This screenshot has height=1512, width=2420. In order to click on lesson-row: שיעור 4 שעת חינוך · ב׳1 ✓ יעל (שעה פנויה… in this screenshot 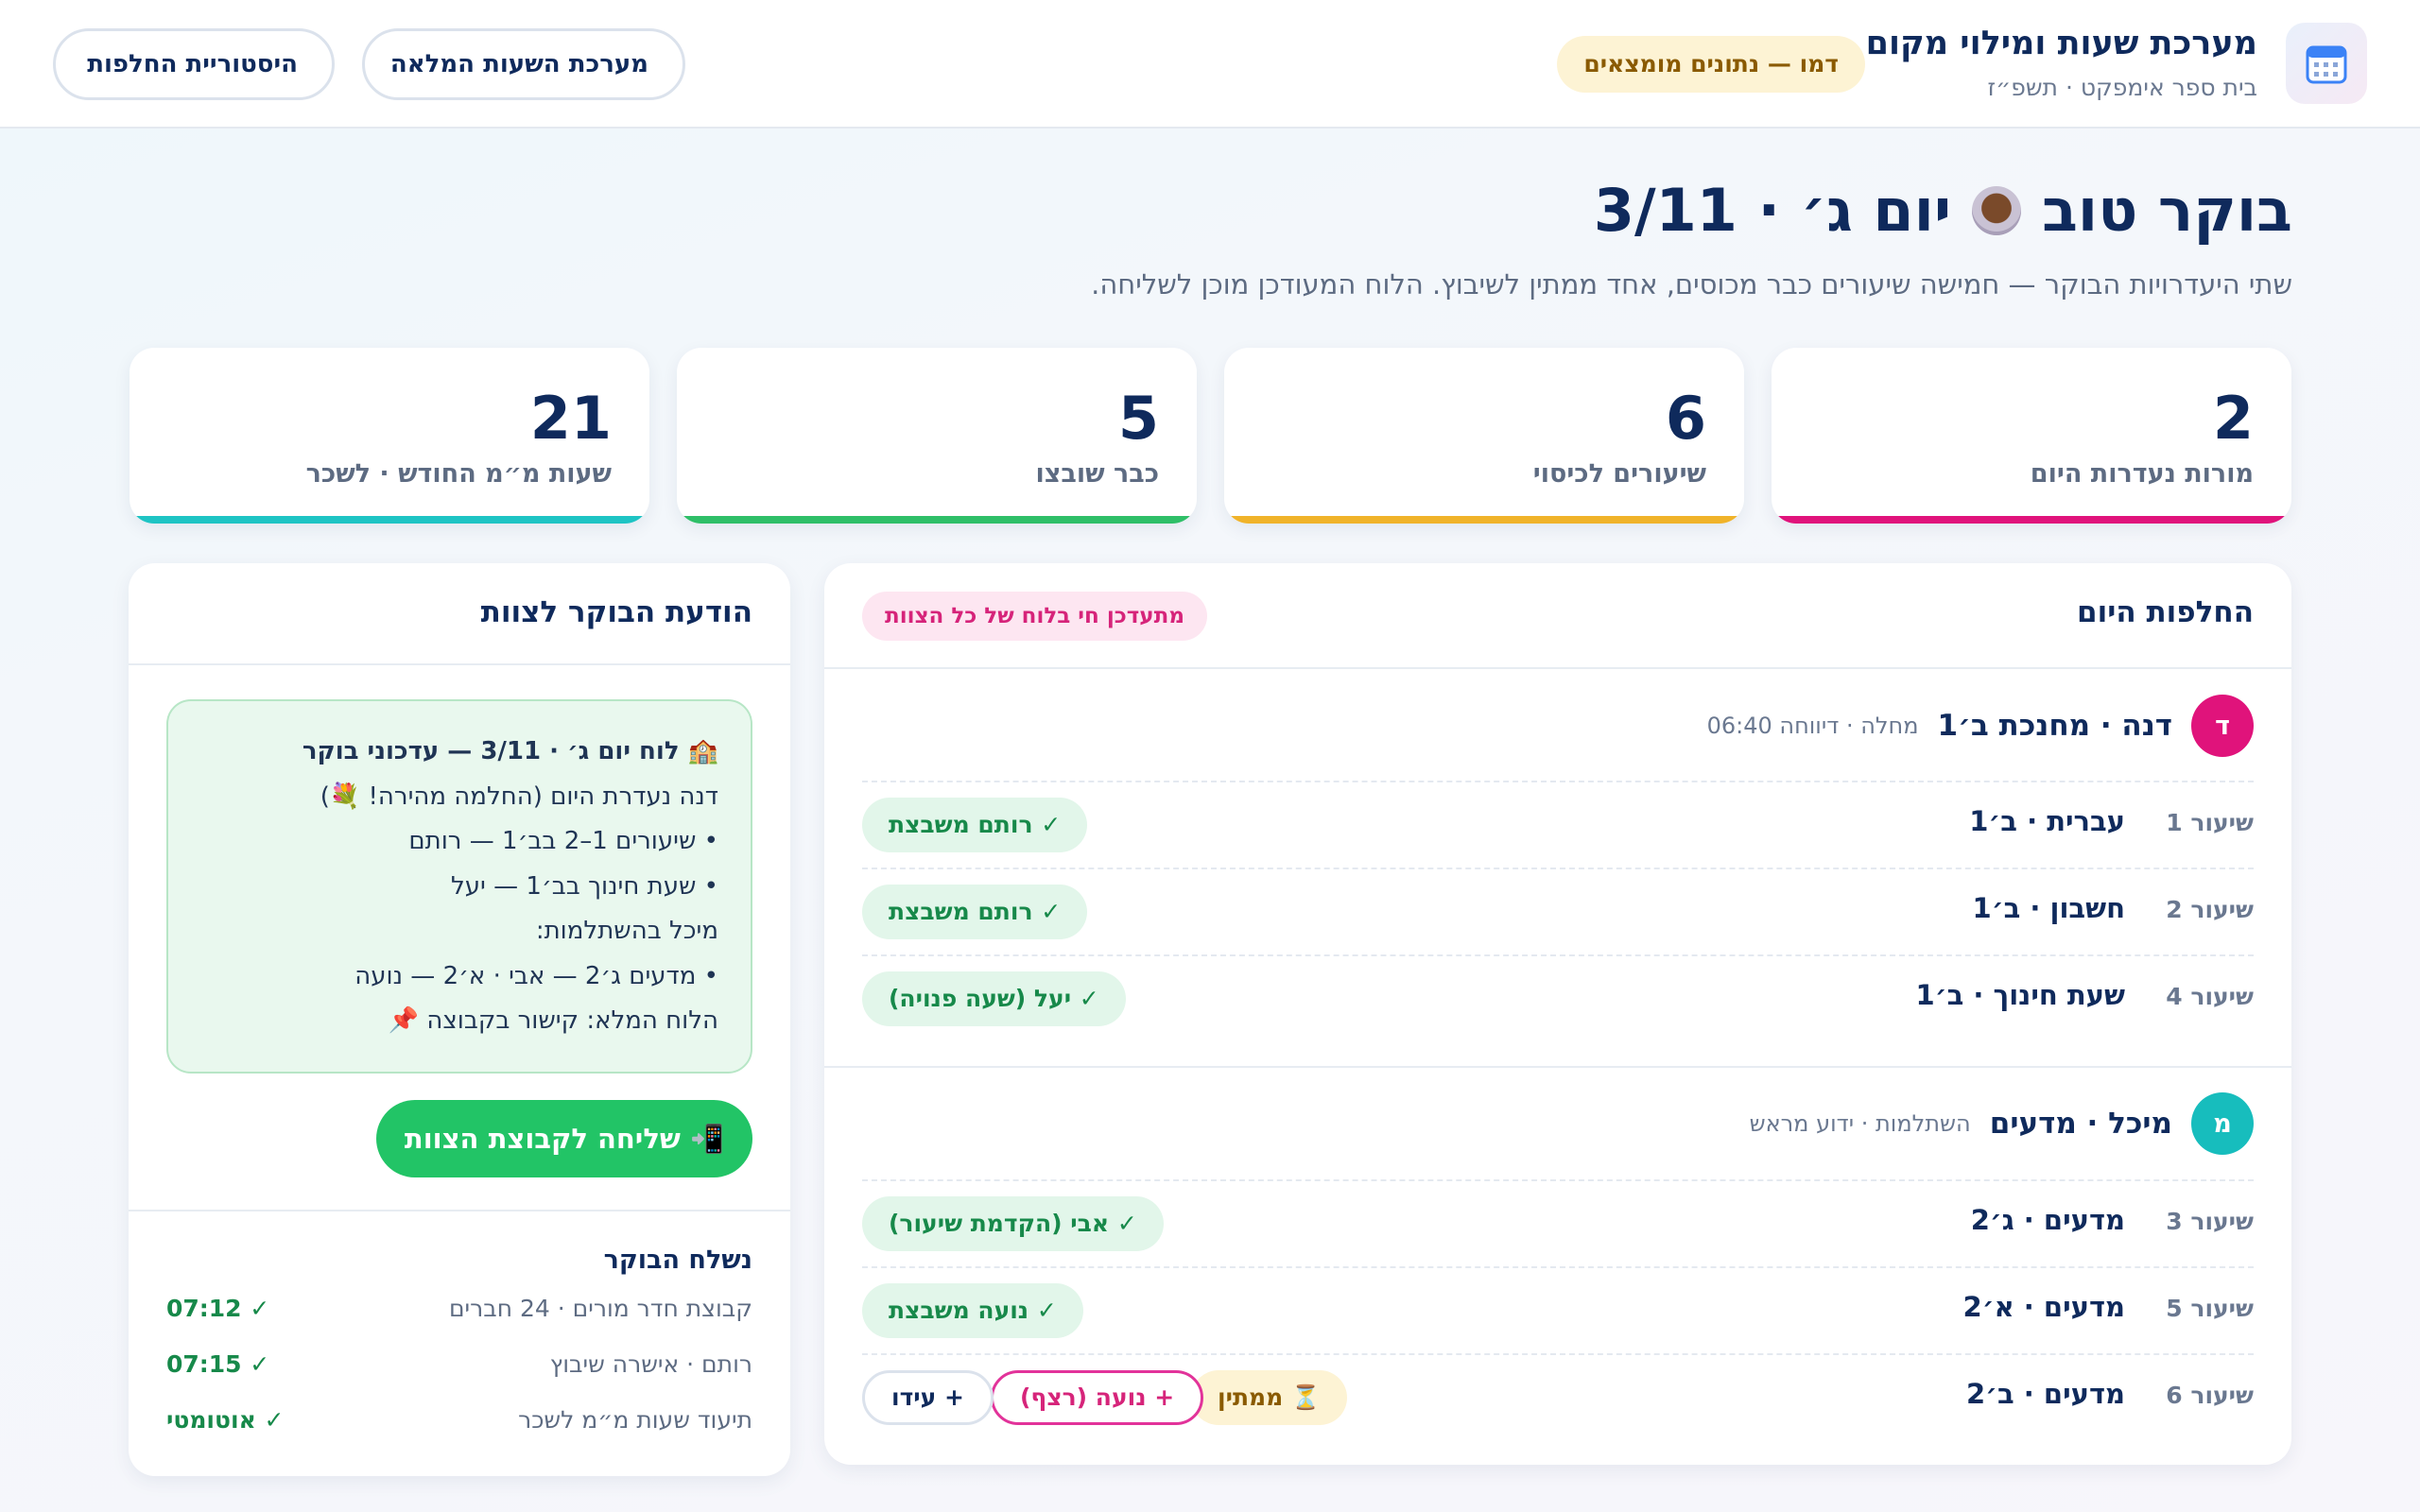, I will do `click(1558, 997)`.